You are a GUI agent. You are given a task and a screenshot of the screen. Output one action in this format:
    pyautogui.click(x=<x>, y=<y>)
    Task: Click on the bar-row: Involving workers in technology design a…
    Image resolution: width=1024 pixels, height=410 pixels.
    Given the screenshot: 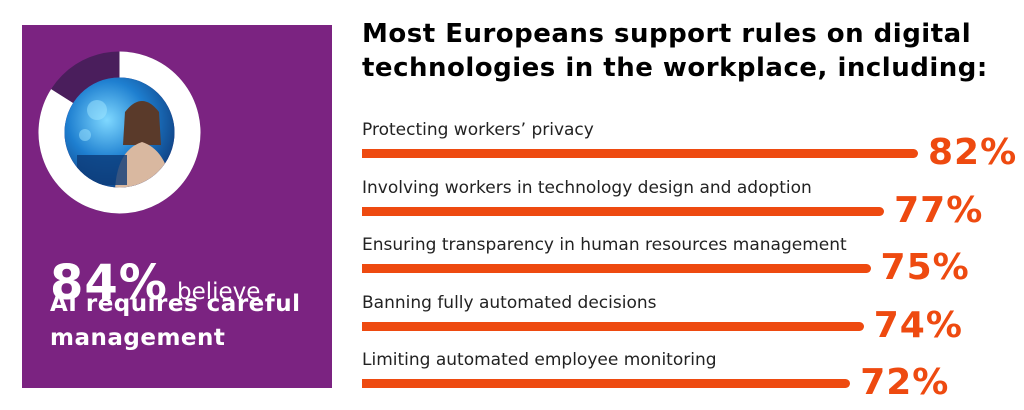 What is the action you would take?
    pyautogui.click(x=692, y=208)
    